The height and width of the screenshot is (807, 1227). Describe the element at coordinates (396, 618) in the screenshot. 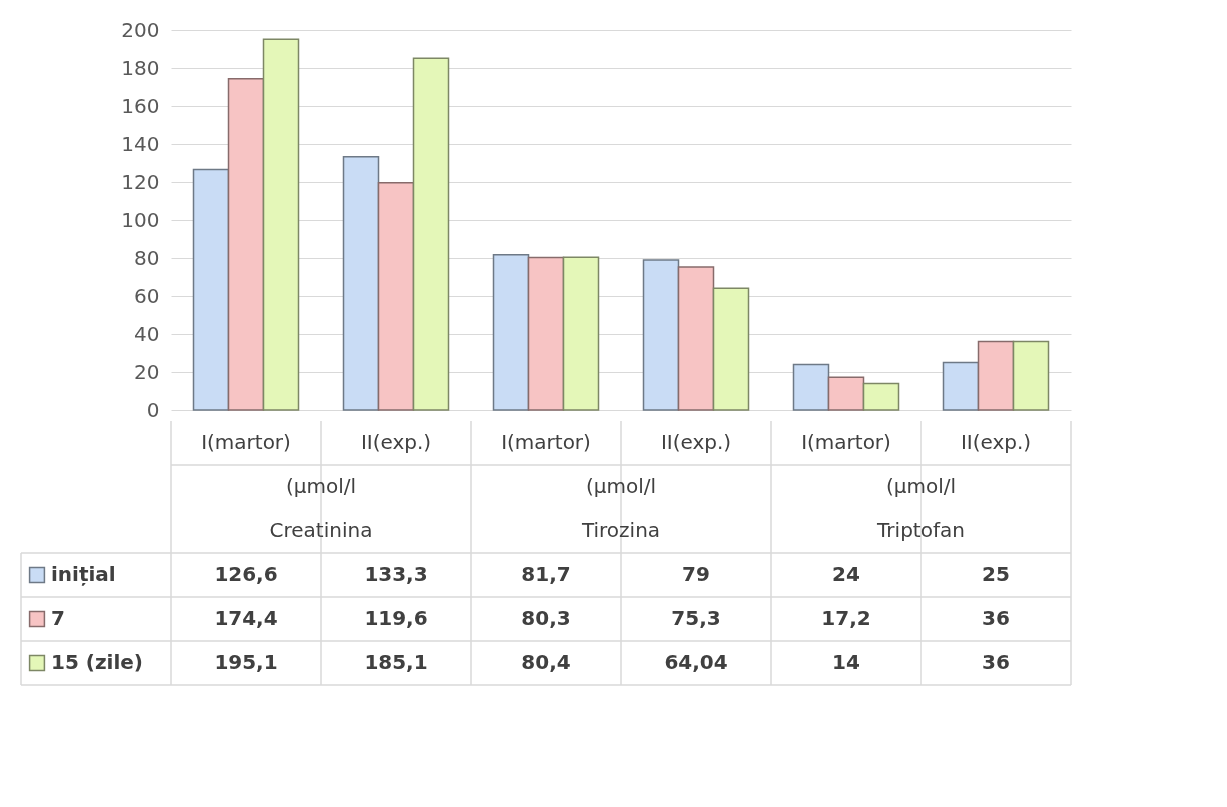

I see `data-label: 119,6` at that location.